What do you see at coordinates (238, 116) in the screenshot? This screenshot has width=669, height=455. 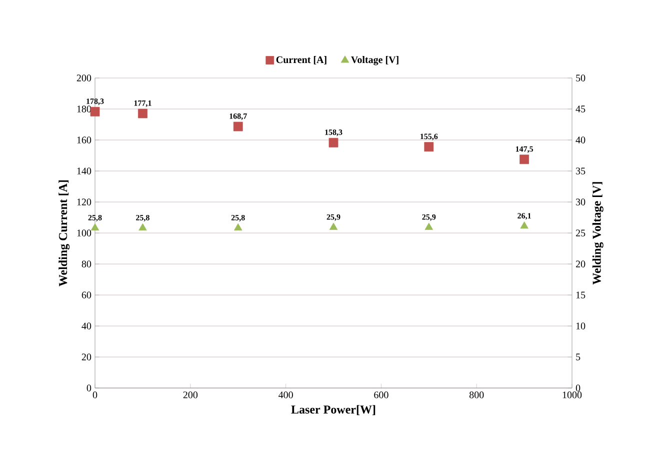 I see `data-label: 168,7` at bounding box center [238, 116].